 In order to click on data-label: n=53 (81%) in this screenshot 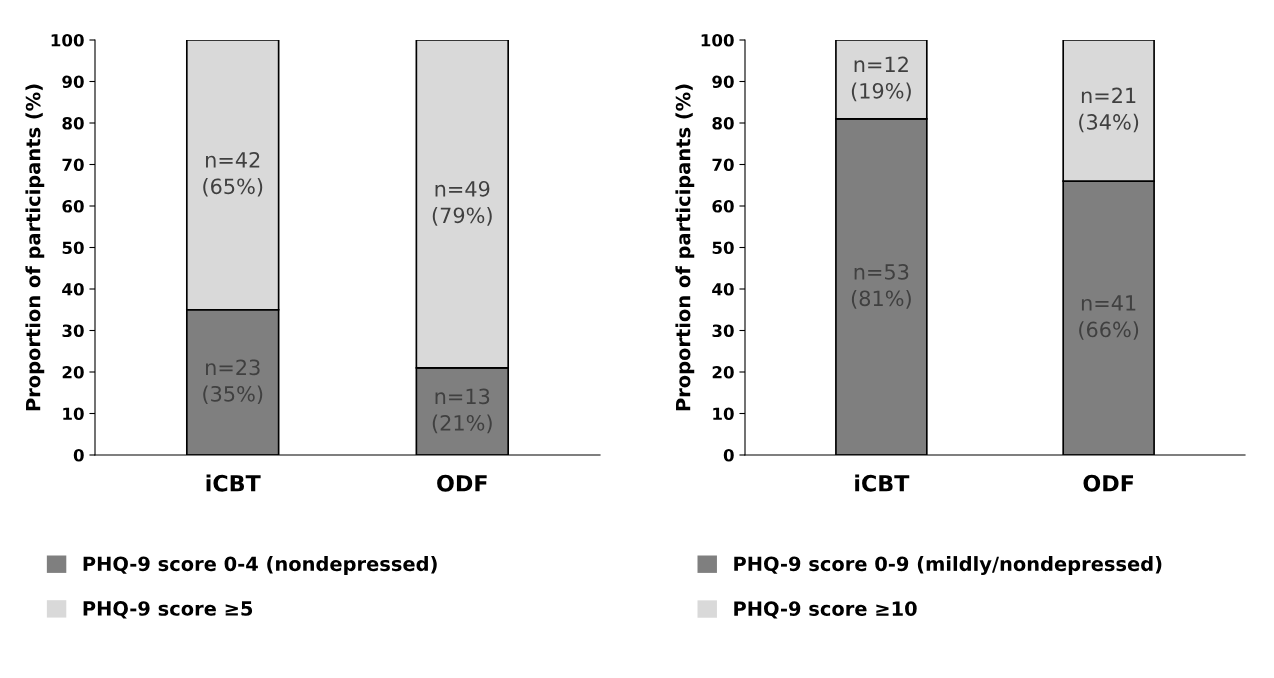, I will do `click(881, 286)`.